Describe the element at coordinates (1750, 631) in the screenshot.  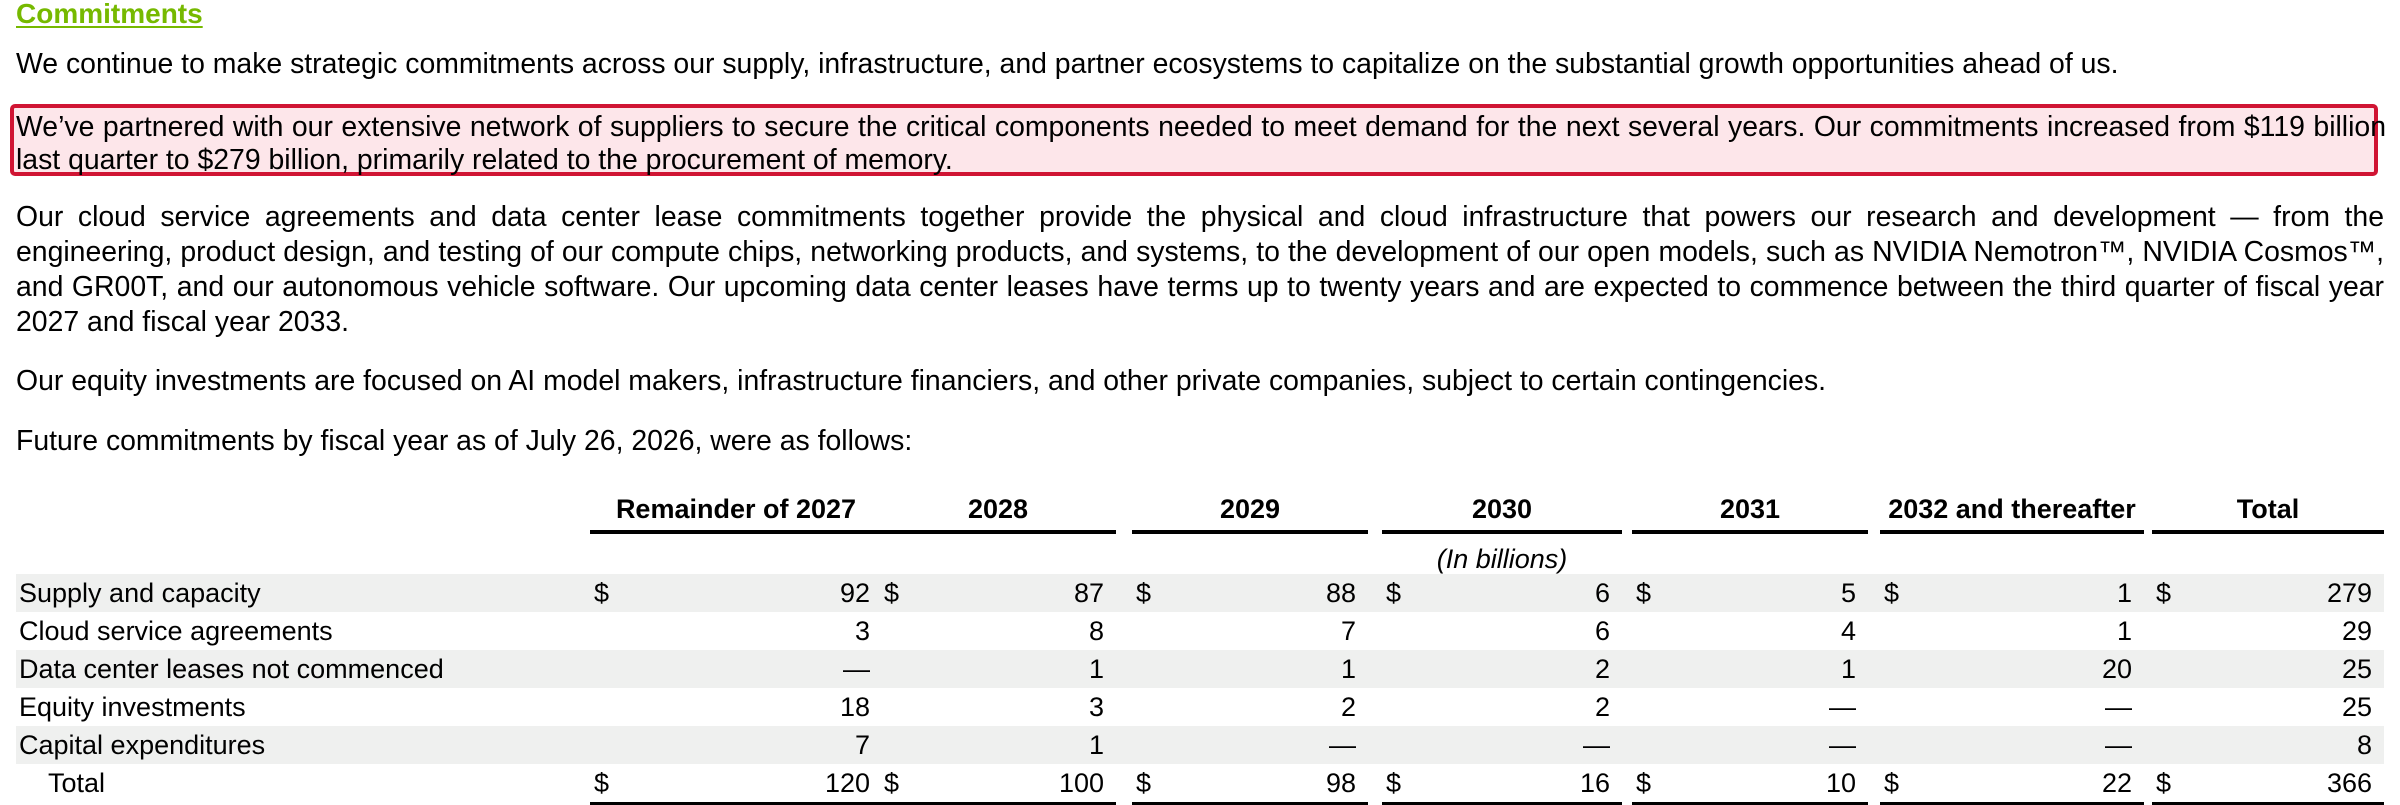
I see `table-cell: 4` at that location.